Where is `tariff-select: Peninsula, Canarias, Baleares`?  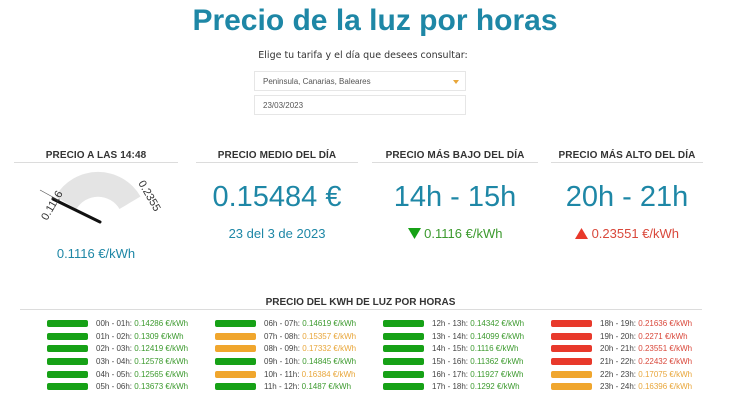 tariff-select: Peninsula, Canarias, Baleares is located at coordinates (360, 81).